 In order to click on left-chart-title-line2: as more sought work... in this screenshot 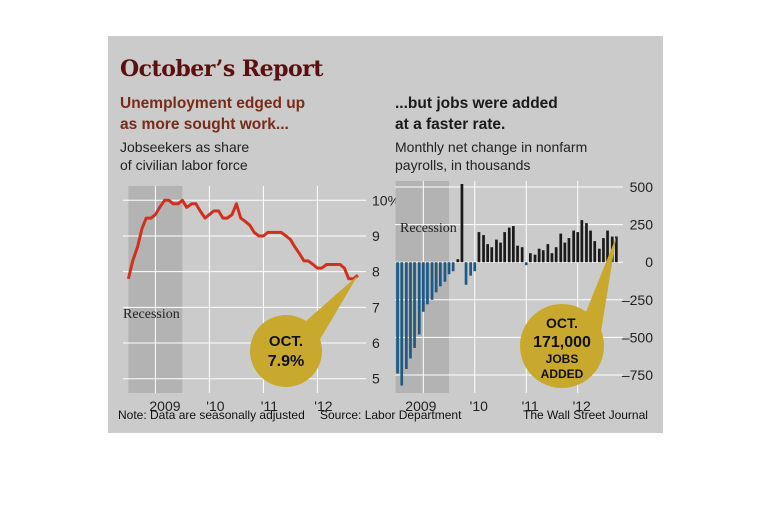, I will do `click(204, 124)`.